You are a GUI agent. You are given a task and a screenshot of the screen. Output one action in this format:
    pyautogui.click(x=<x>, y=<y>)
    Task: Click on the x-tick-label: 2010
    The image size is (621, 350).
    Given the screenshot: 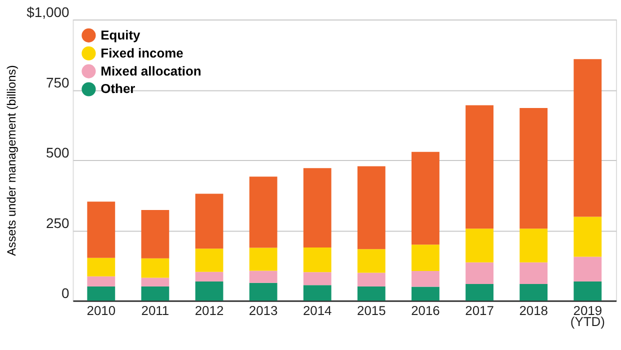 What is the action you would take?
    pyautogui.click(x=101, y=310)
    